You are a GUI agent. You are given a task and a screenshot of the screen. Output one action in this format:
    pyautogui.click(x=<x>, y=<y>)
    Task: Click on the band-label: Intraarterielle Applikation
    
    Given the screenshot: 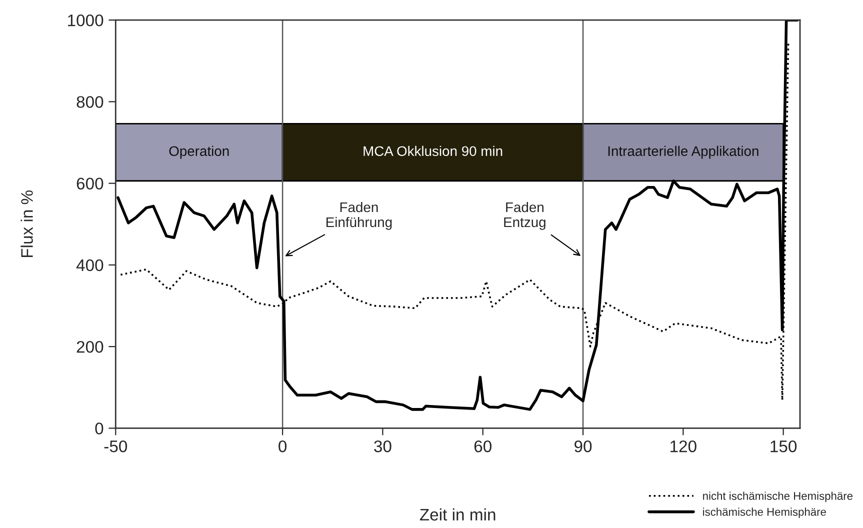 What is the action you would take?
    pyautogui.click(x=683, y=152)
    